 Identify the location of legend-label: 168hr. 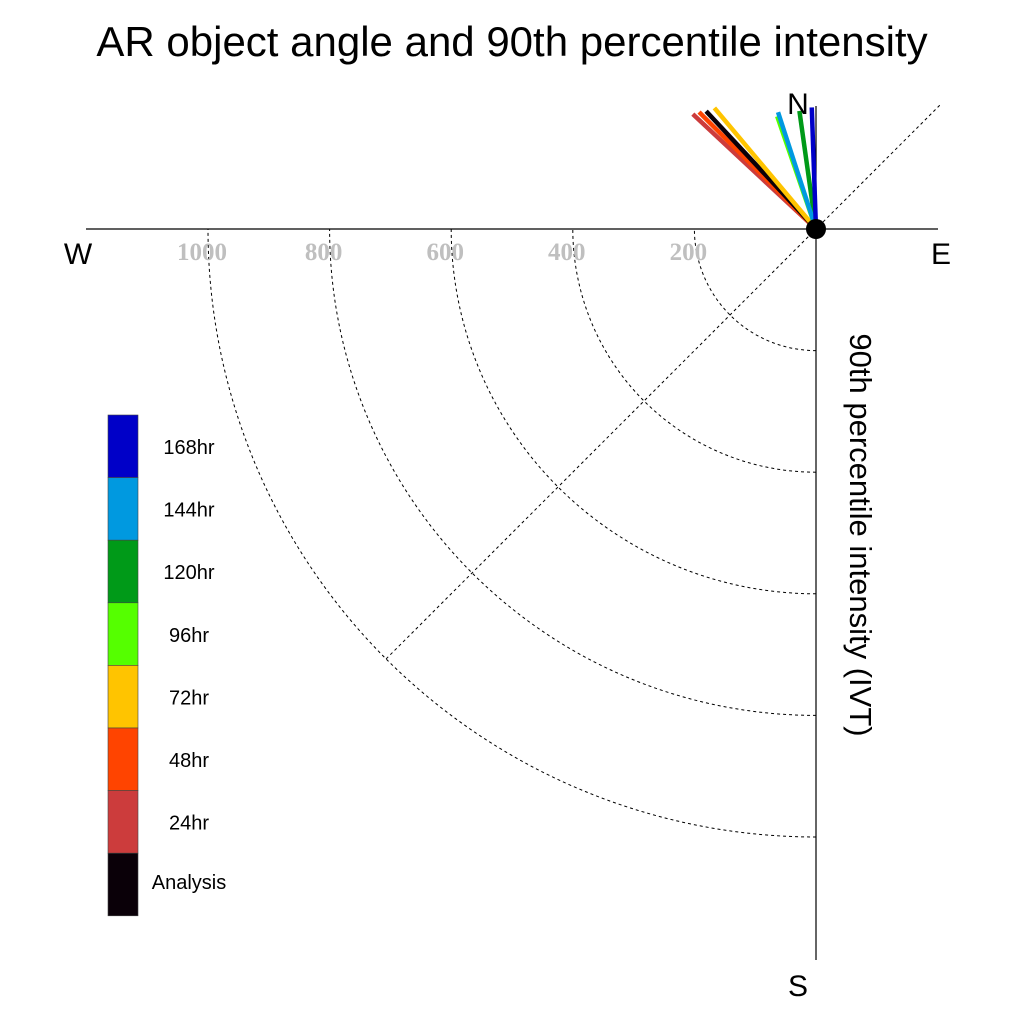
(188, 448).